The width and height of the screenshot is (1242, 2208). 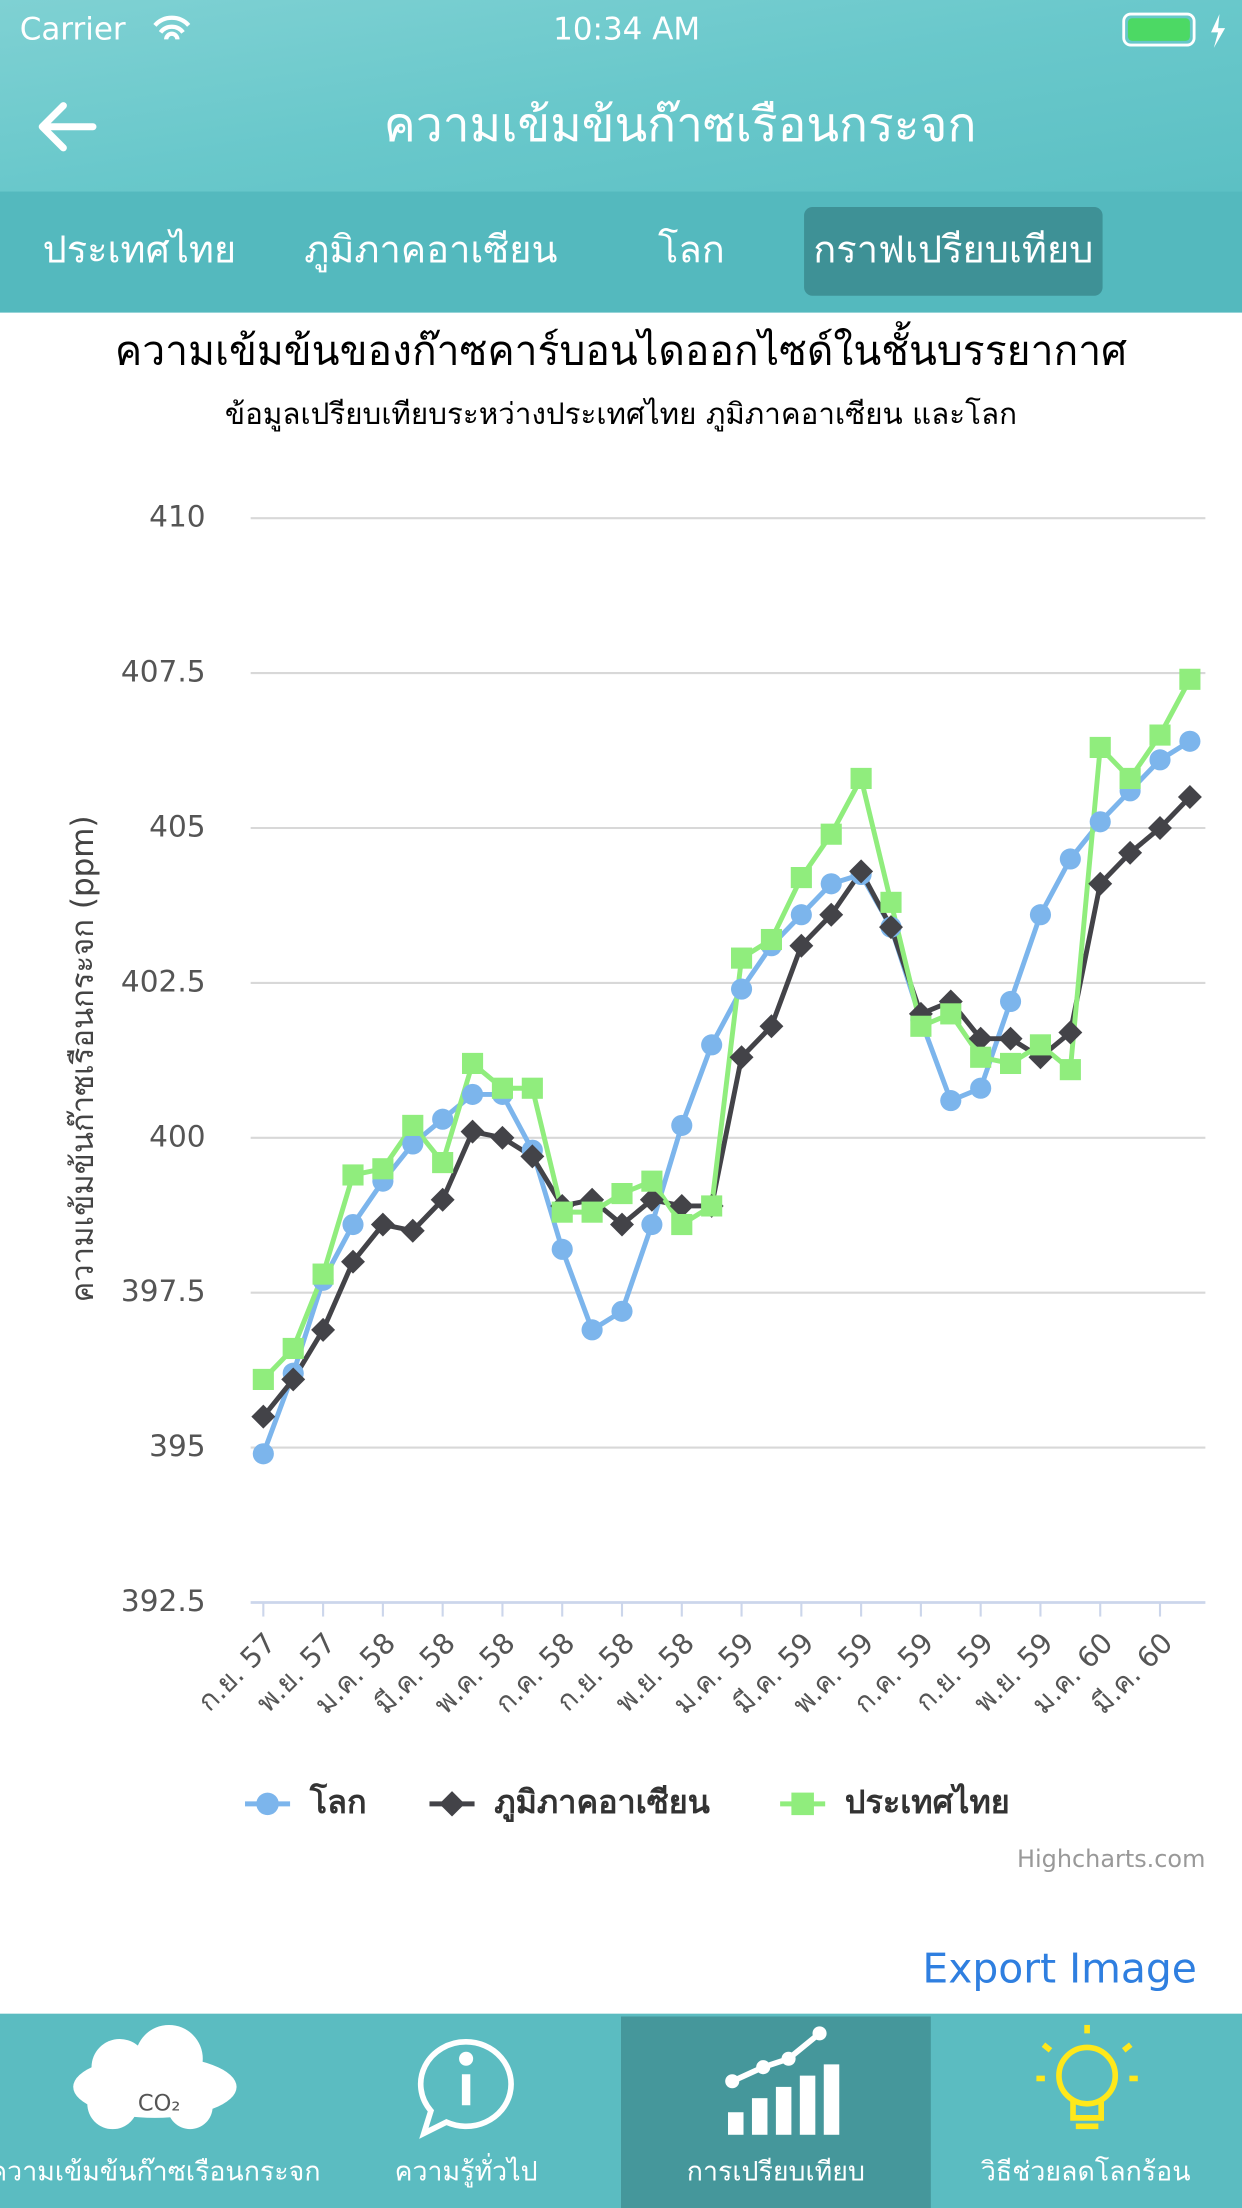 I want to click on tab: กราฟเปรียบเทียบ, so click(x=953, y=250).